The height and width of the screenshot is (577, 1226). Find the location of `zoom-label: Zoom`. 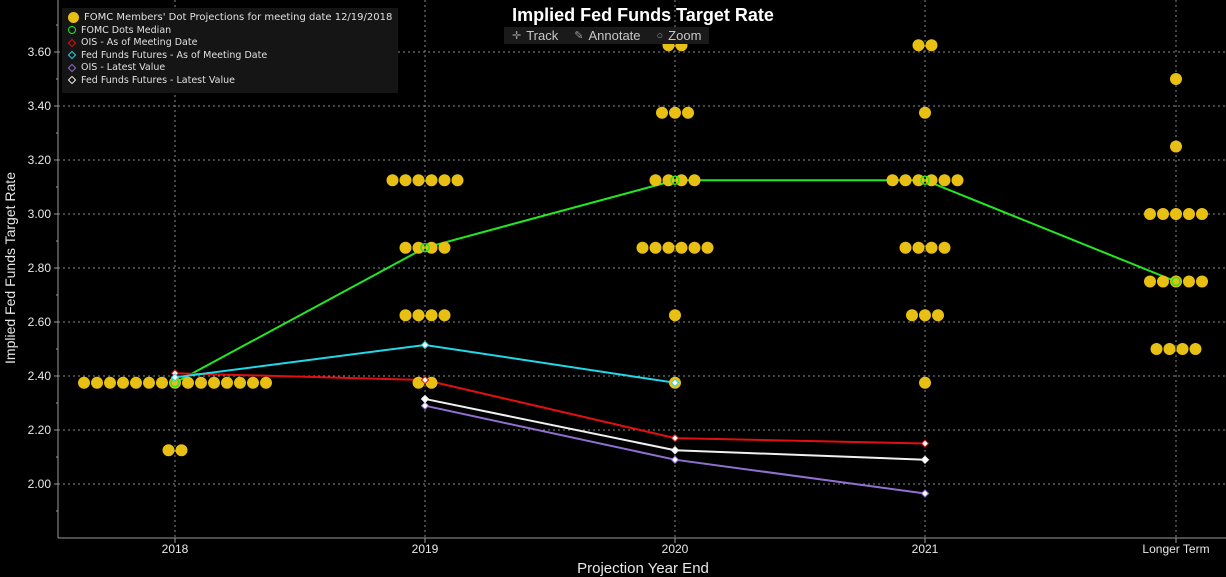

zoom-label: Zoom is located at coordinates (685, 35).